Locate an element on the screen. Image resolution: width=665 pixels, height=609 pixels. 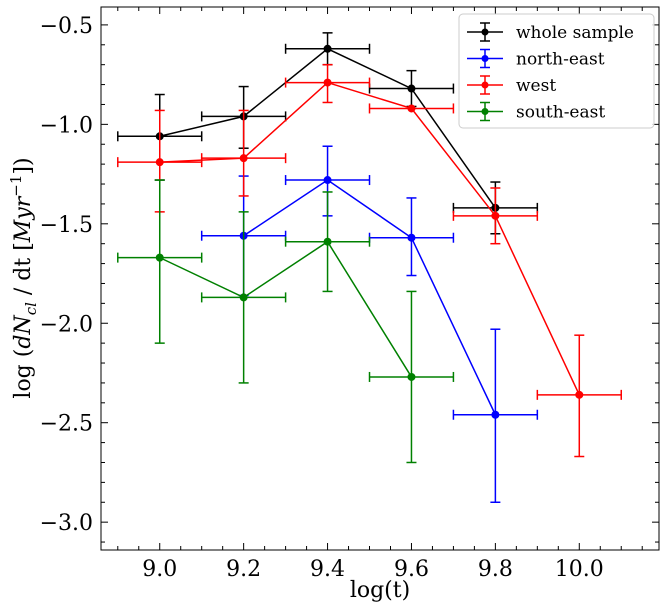
x-tick-label: 10.0 is located at coordinates (579, 569).